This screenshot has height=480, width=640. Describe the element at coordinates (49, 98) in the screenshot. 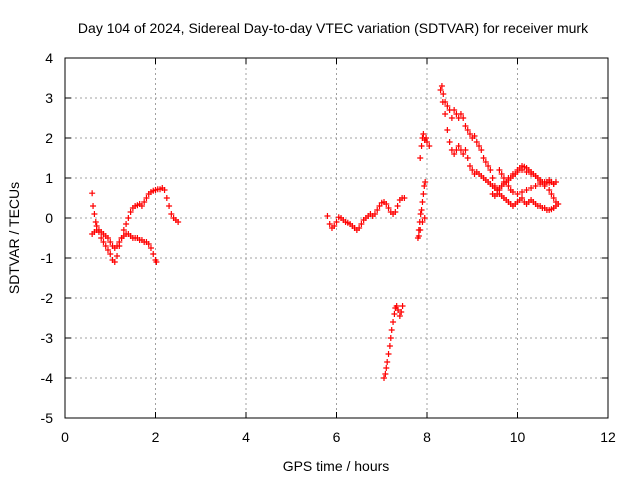

I see `y-tick-label: 3` at that location.